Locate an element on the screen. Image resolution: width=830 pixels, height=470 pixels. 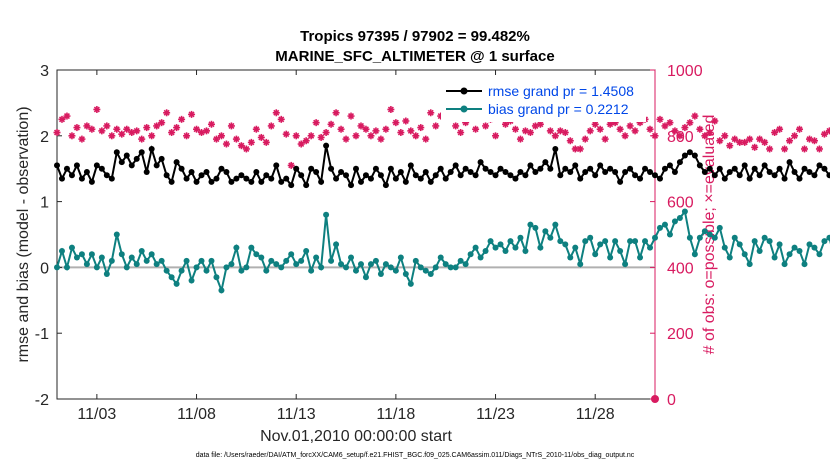
x-tick-label: 11/08 is located at coordinates (196, 414).